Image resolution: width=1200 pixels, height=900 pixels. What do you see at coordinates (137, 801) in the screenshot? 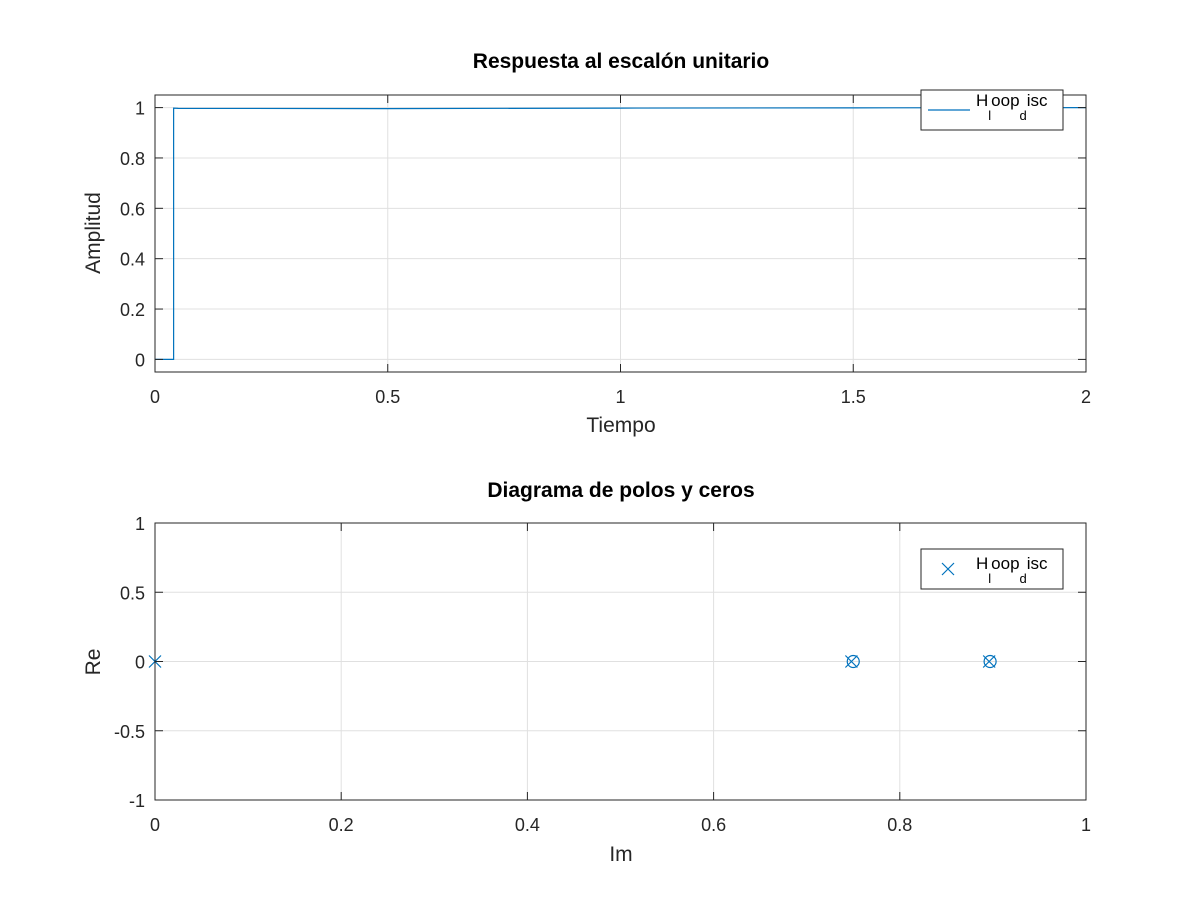
I see `y-tick-label: -1` at bounding box center [137, 801].